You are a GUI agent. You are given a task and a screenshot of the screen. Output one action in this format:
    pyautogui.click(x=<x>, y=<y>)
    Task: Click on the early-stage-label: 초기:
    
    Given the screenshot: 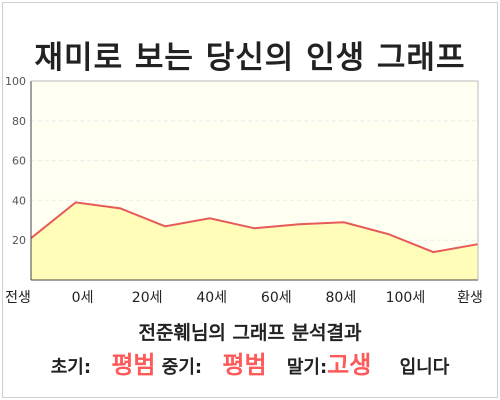 What is the action you would take?
    pyautogui.click(x=71, y=367)
    